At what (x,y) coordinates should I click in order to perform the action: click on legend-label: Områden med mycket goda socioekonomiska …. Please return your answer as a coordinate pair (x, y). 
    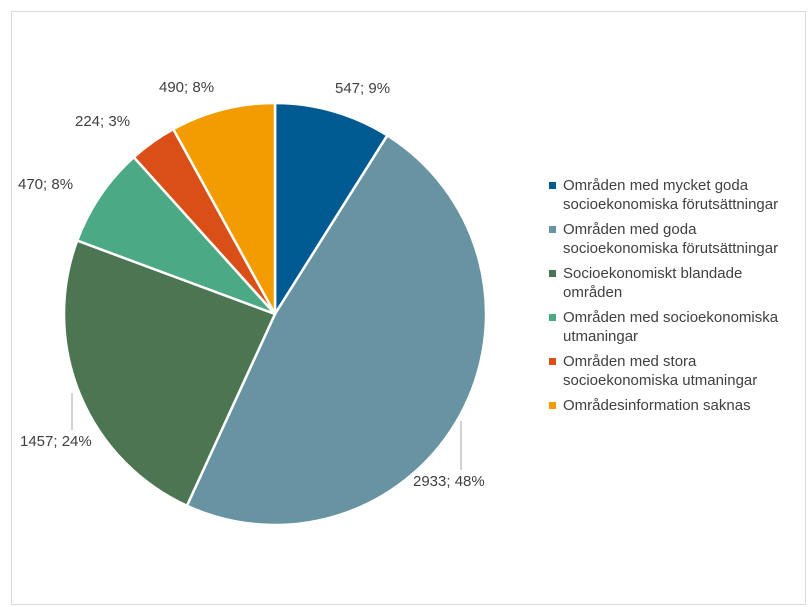
    Looking at the image, I should click on (671, 195).